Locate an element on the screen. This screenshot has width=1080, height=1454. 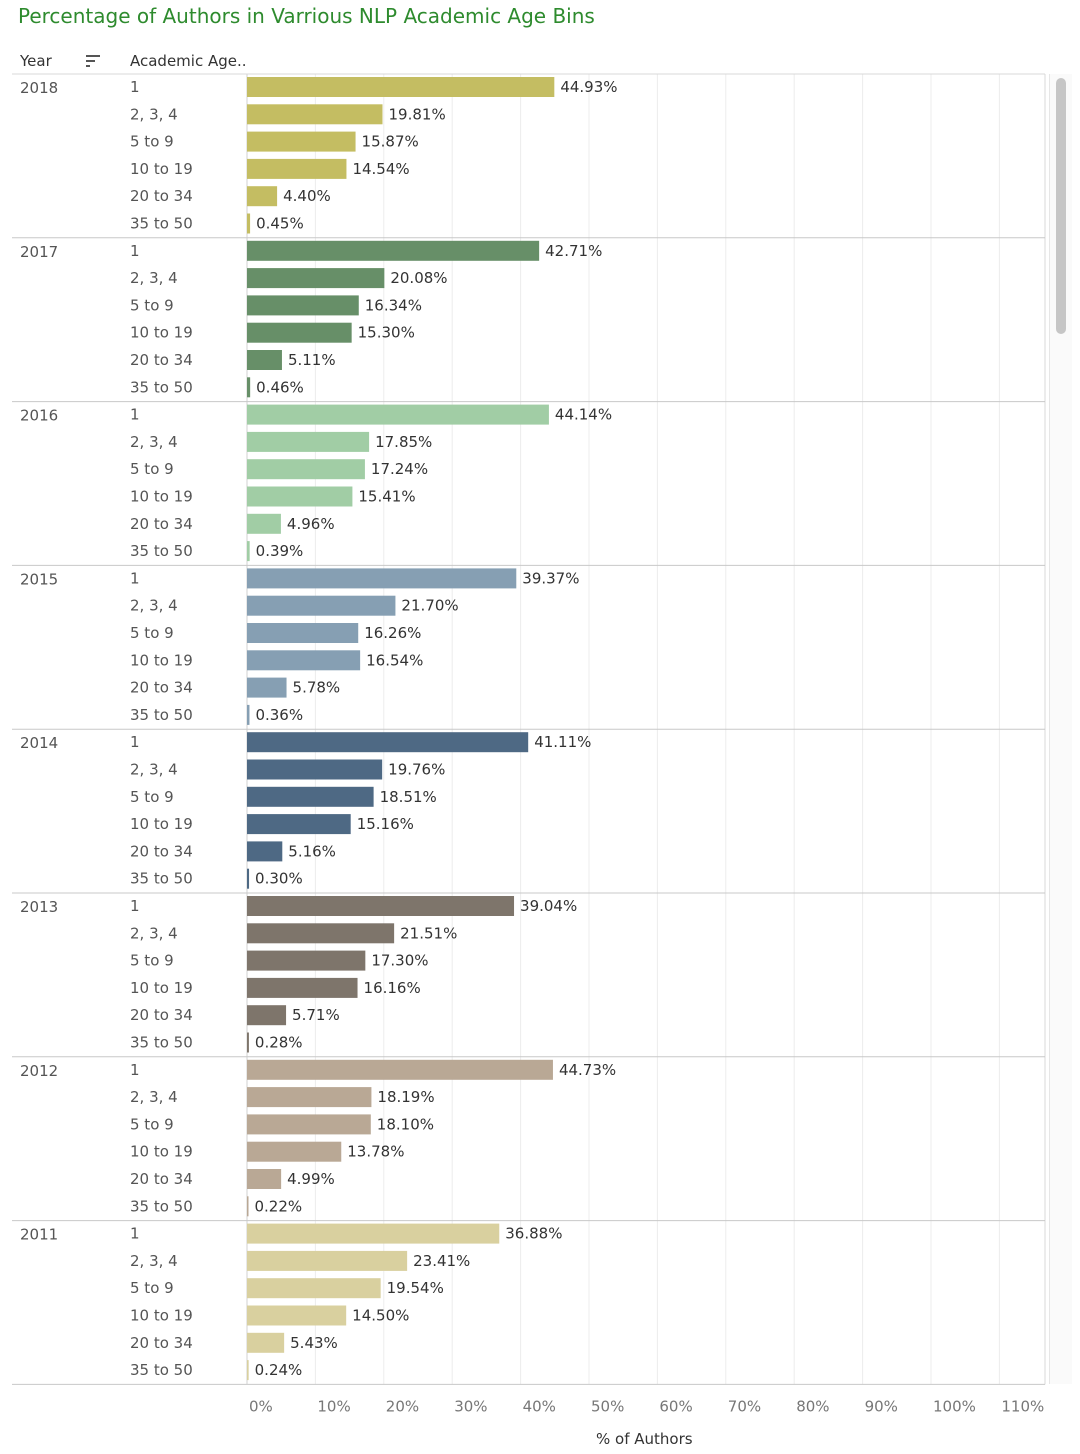
scrollbar-thumb is located at coordinates (1061, 206).